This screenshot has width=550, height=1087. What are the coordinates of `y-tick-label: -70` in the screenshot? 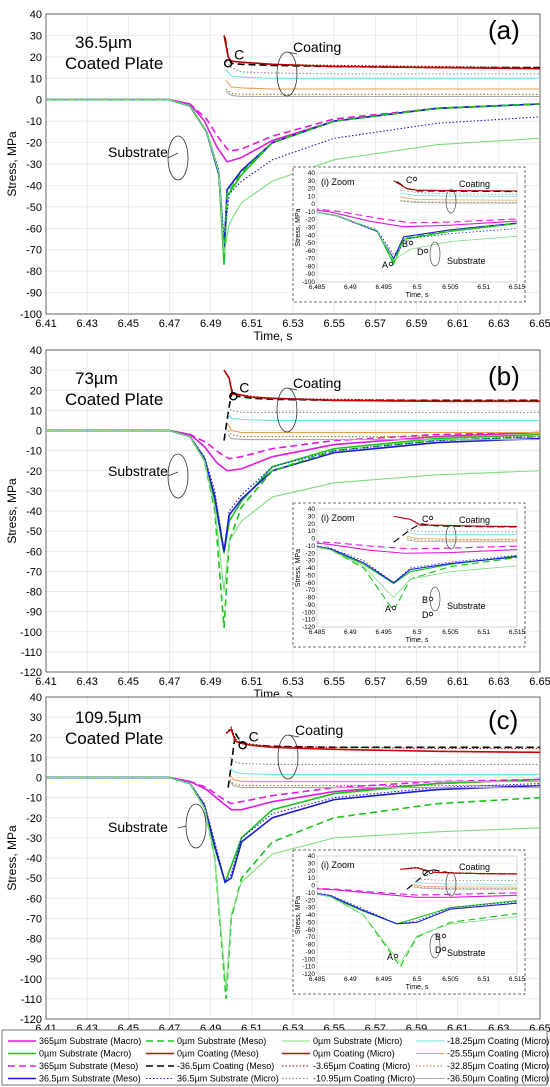 It's located at (34, 251).